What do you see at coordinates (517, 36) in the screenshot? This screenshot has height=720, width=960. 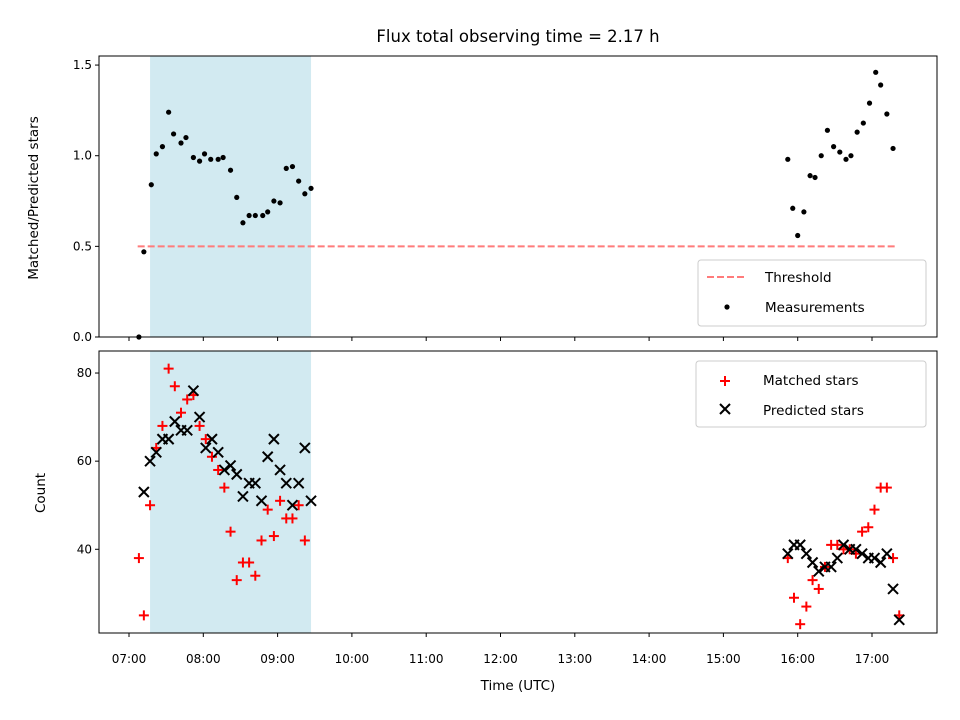 I see `chart-title: Flux total observing time = 2.17 h` at bounding box center [517, 36].